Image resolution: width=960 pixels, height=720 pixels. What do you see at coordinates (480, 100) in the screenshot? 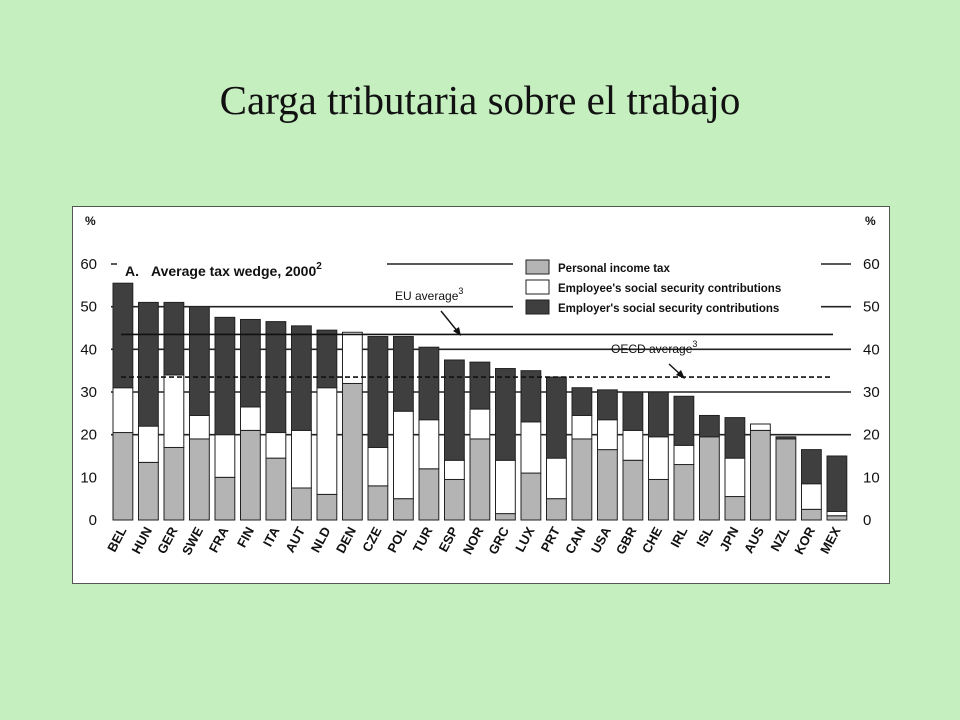
I see `slide-title: Carga tributaria sobre el trabajo` at bounding box center [480, 100].